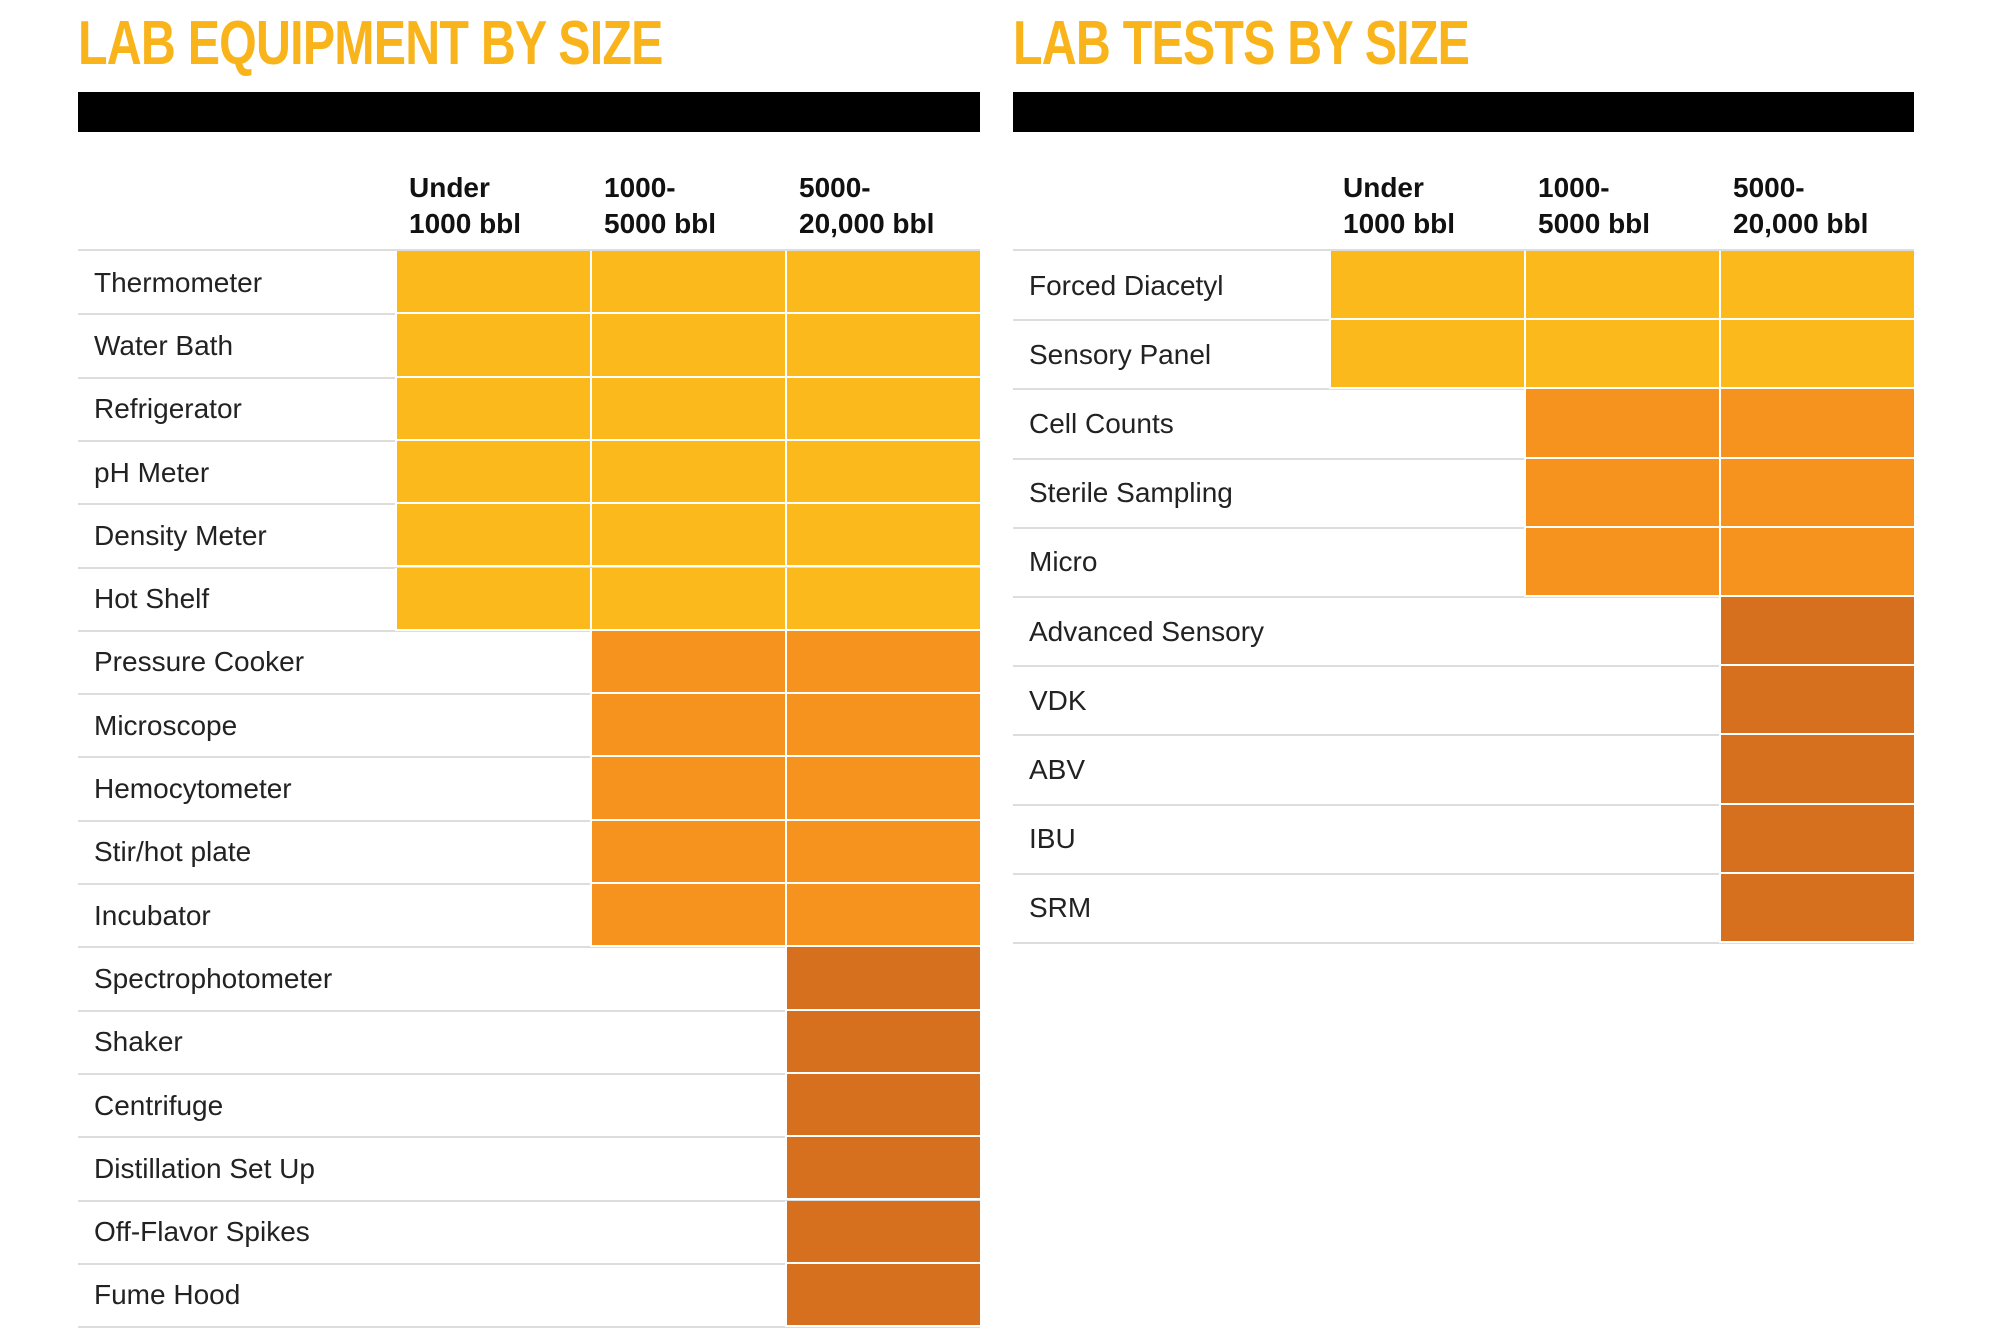  Describe the element at coordinates (1120, 354) in the screenshot. I see `row-label: Sensory Panel` at that location.